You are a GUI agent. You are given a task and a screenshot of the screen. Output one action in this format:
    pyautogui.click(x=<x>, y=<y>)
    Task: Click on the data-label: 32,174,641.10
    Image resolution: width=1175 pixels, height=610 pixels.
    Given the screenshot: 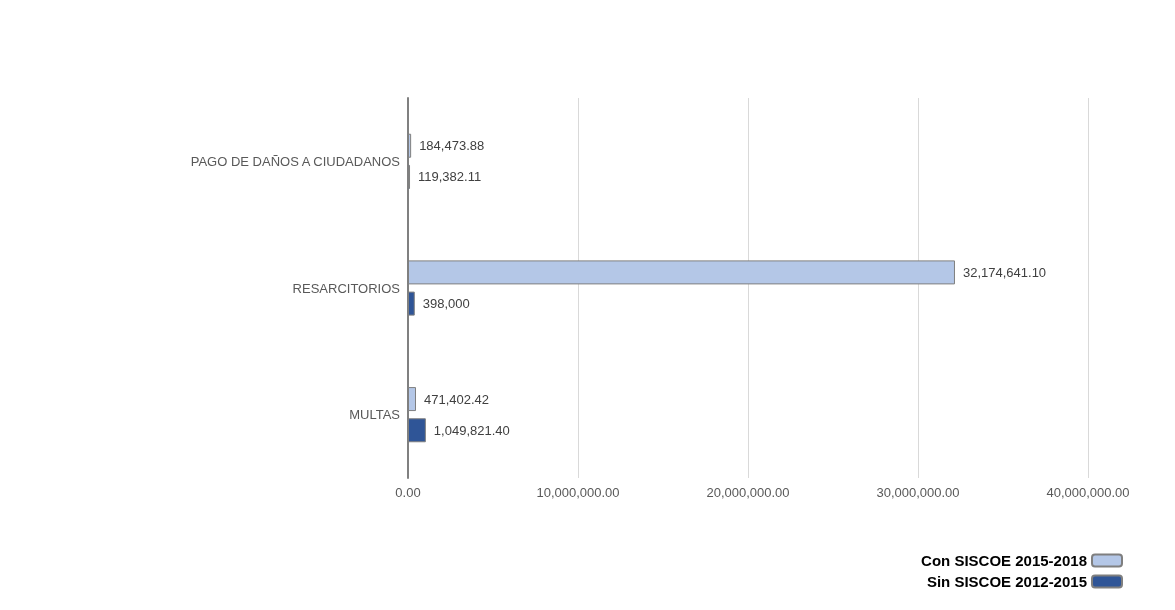 What is the action you would take?
    pyautogui.click(x=1004, y=272)
    